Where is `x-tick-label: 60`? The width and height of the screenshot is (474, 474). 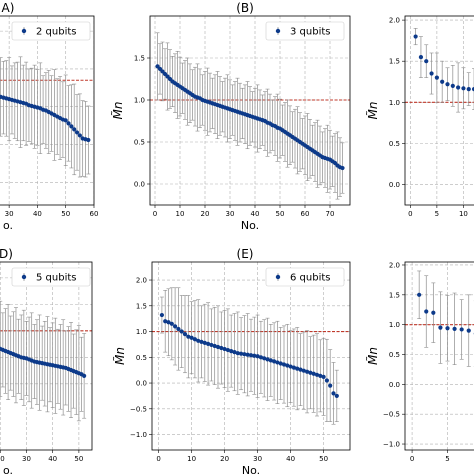 x-tick-label: 60 is located at coordinates (94, 214).